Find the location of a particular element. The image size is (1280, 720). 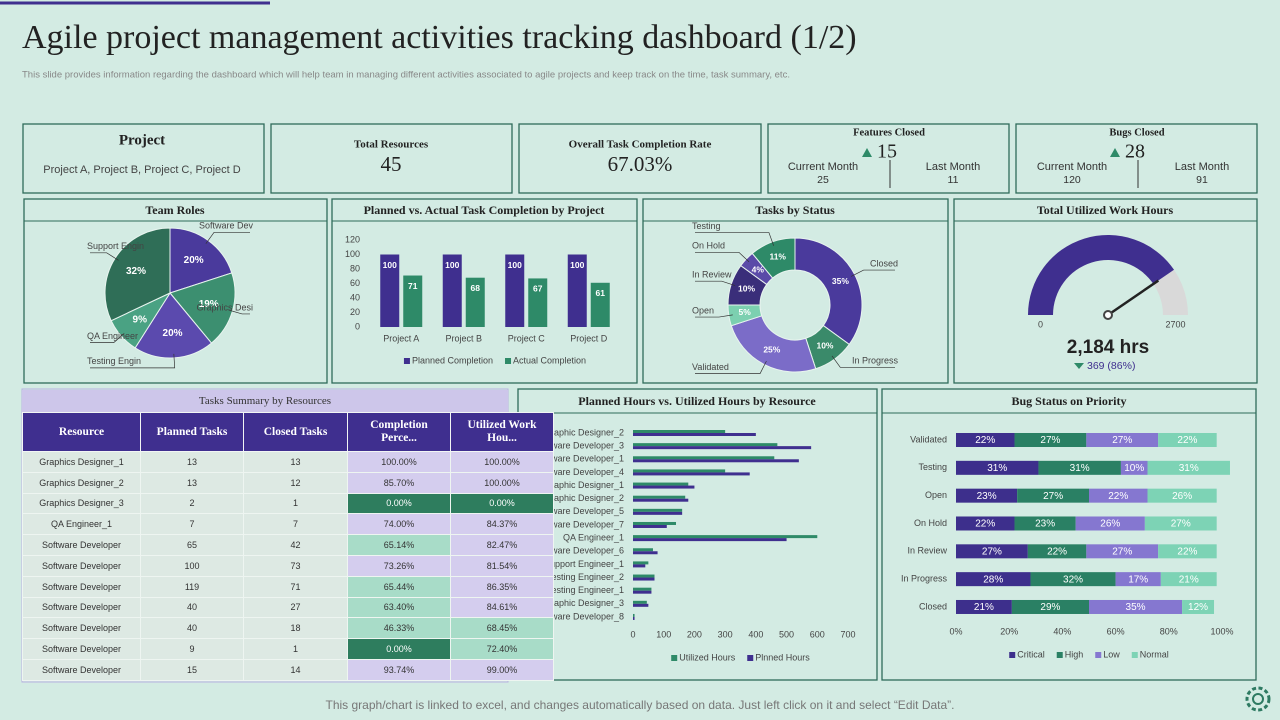

y-tick-label: 40 is located at coordinates (355, 297).